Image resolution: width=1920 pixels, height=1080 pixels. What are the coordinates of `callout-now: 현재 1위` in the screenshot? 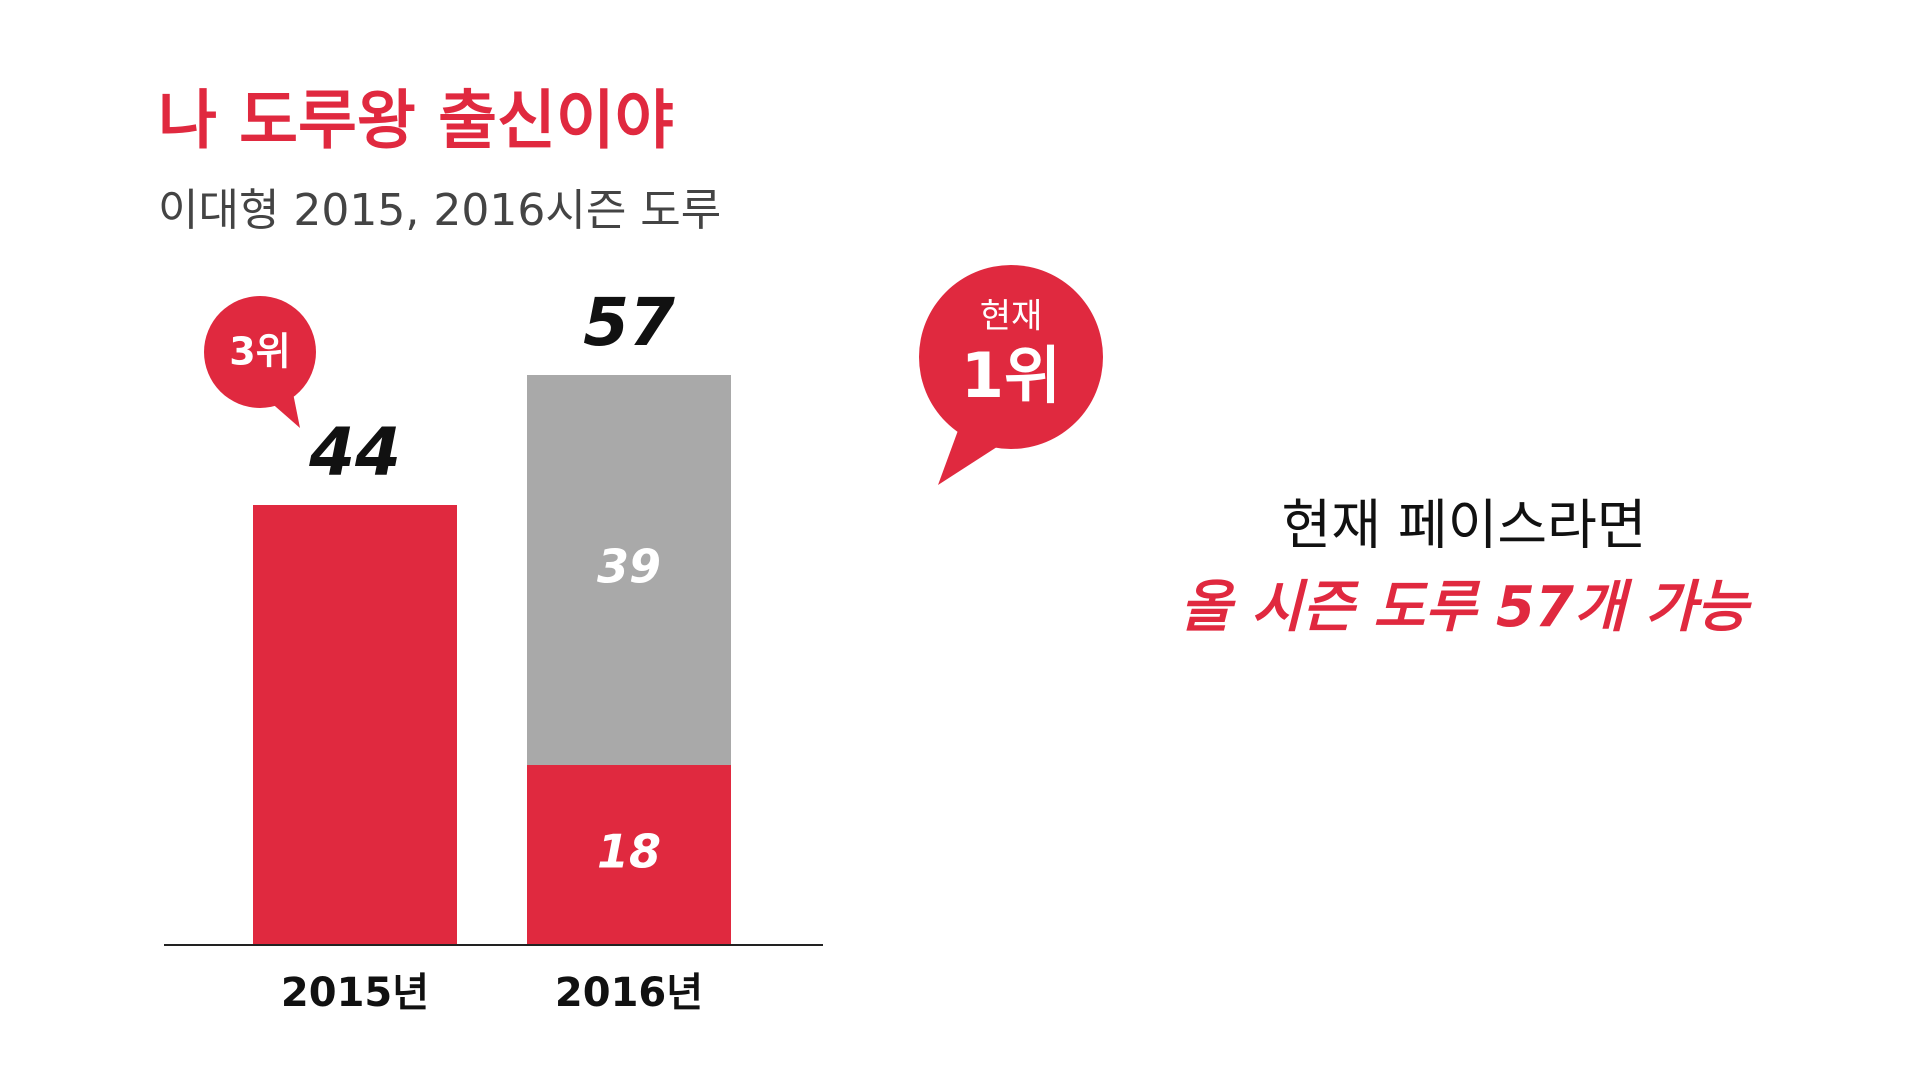 It's located at (1011, 375).